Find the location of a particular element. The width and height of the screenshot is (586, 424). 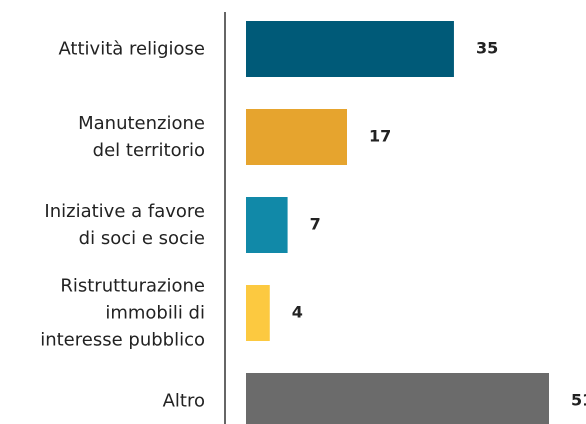

value-label: 7 is located at coordinates (315, 224).